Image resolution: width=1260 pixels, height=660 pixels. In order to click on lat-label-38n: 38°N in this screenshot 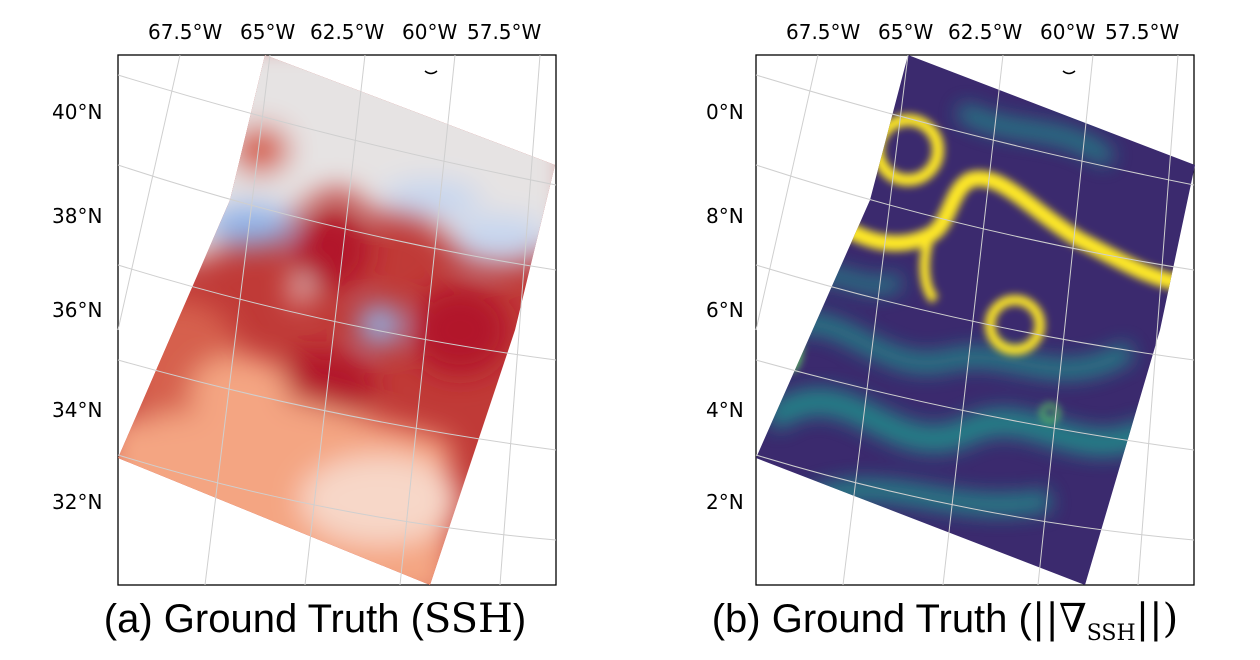, I will do `click(77, 216)`.